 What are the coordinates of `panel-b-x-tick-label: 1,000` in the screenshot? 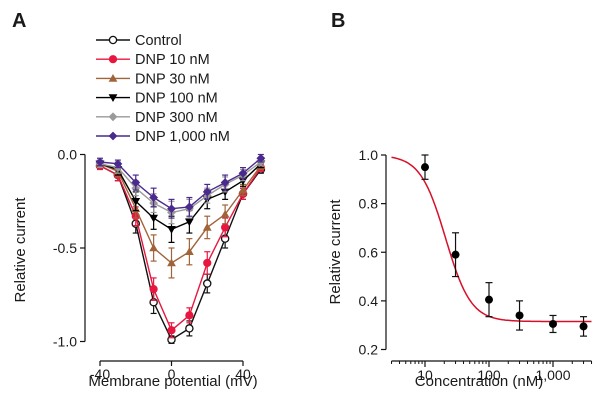 It's located at (552, 375).